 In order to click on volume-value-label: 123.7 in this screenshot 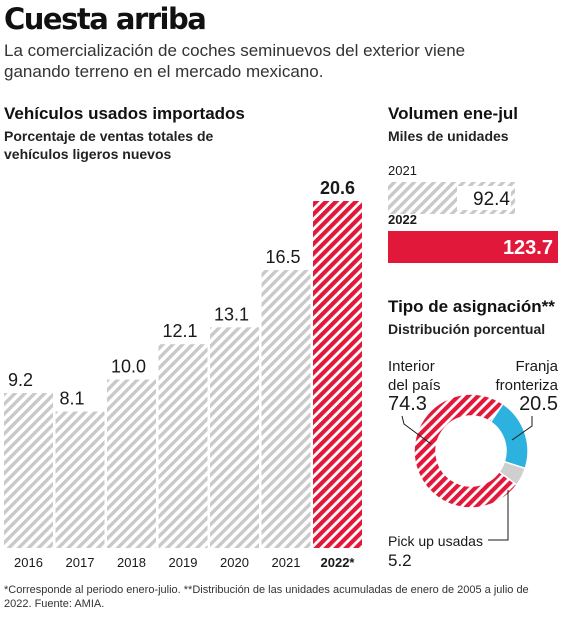, I will do `click(528, 248)`.